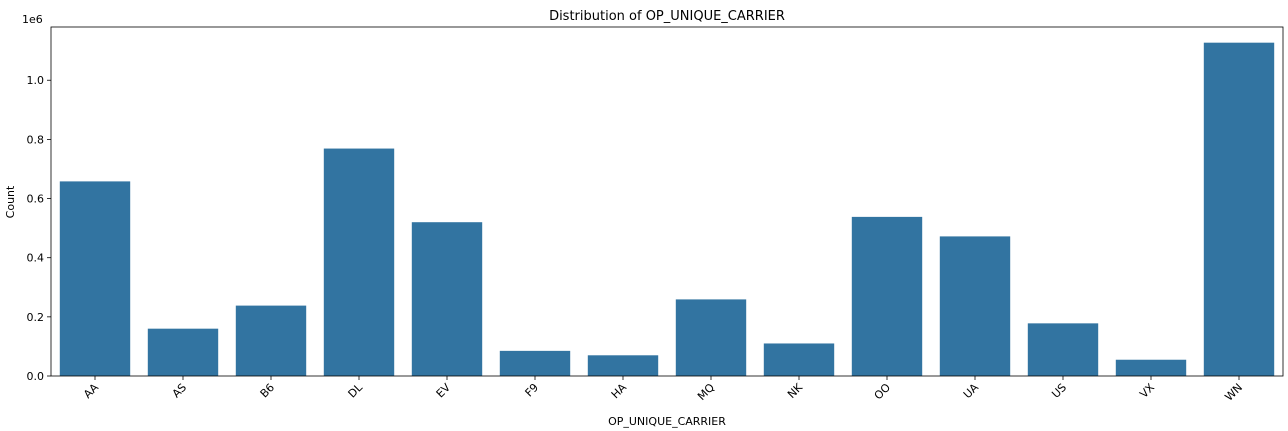 This screenshot has height=431, width=1288. I want to click on bar-f9, so click(535, 363).